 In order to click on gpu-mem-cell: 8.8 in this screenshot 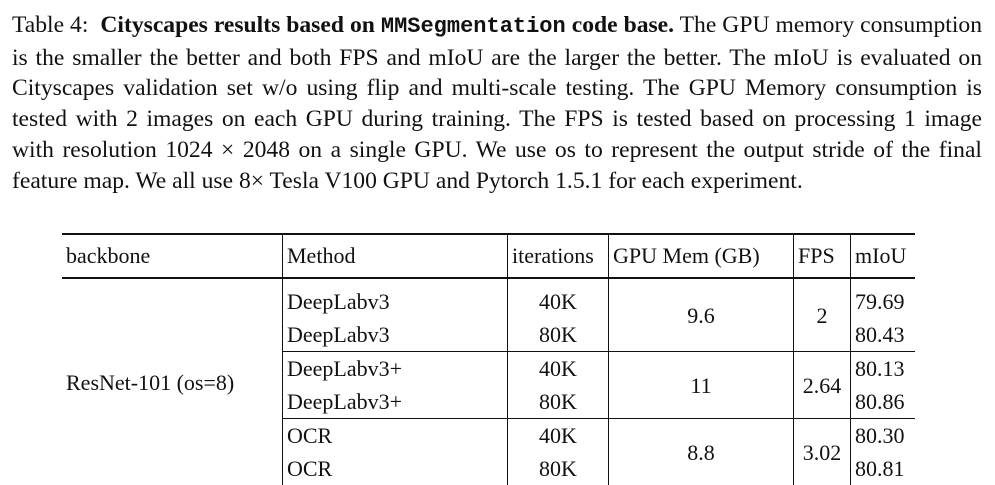, I will do `click(701, 452)`.